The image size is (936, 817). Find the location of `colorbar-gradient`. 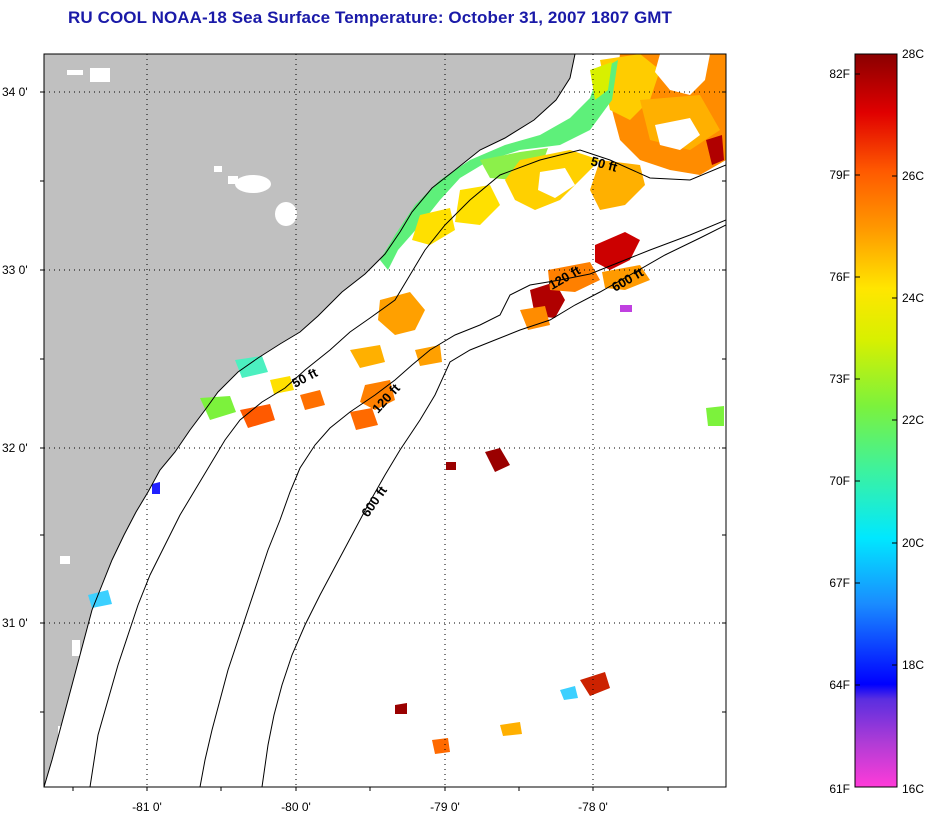

colorbar-gradient is located at coordinates (876, 420).